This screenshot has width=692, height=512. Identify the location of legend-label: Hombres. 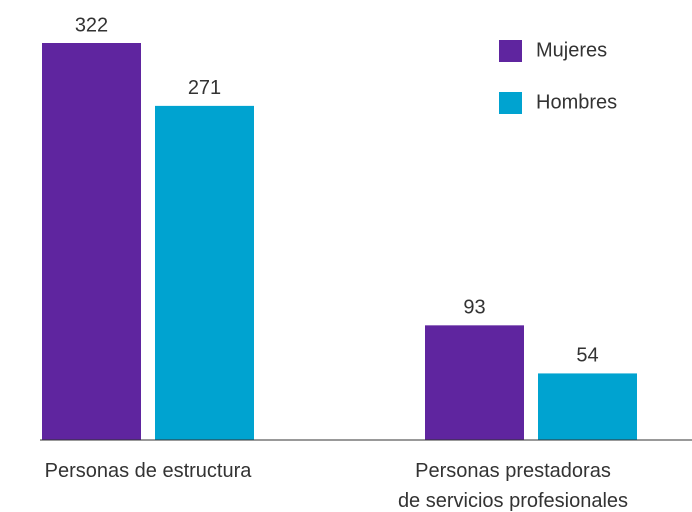
(576, 102).